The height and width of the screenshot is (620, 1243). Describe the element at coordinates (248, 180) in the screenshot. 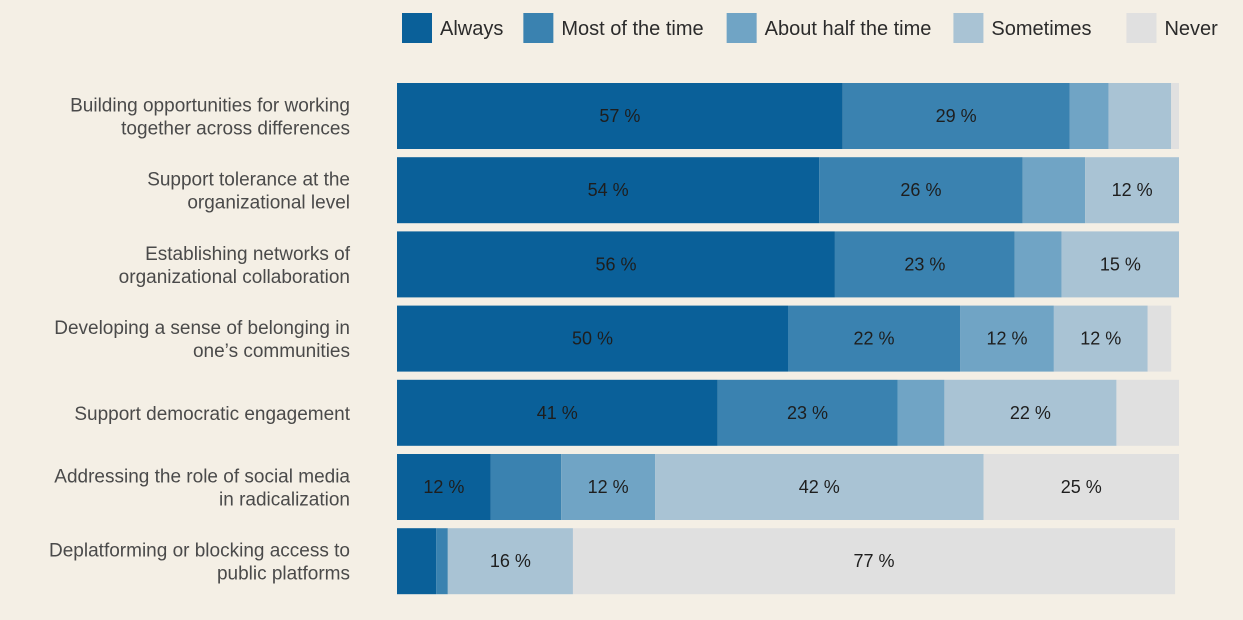

I see `category-label: Support tolerance at the` at that location.